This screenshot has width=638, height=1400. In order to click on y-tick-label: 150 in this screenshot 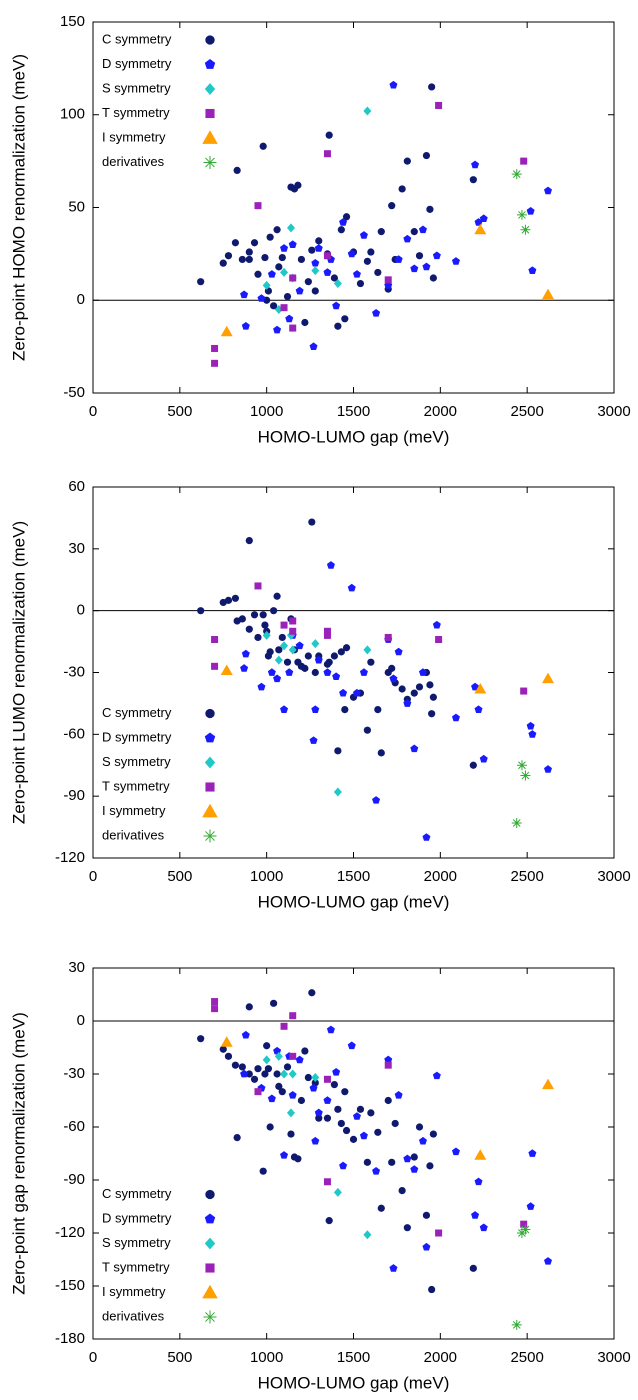, I will do `click(72, 21)`.